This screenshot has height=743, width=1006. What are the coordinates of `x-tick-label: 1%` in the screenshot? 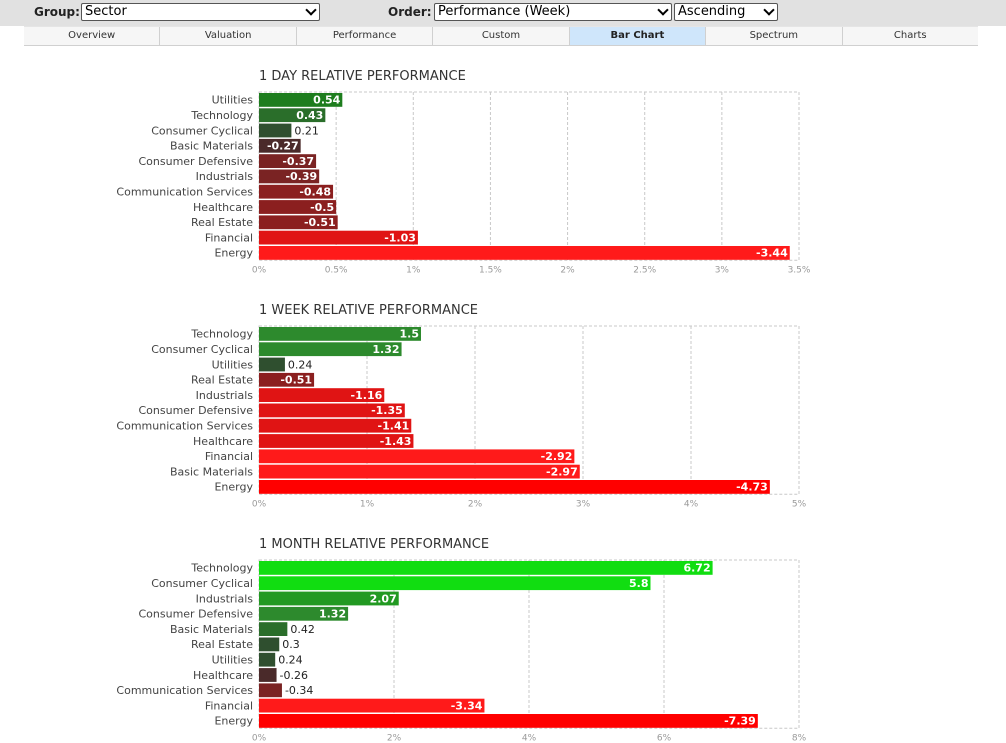 It's located at (367, 504).